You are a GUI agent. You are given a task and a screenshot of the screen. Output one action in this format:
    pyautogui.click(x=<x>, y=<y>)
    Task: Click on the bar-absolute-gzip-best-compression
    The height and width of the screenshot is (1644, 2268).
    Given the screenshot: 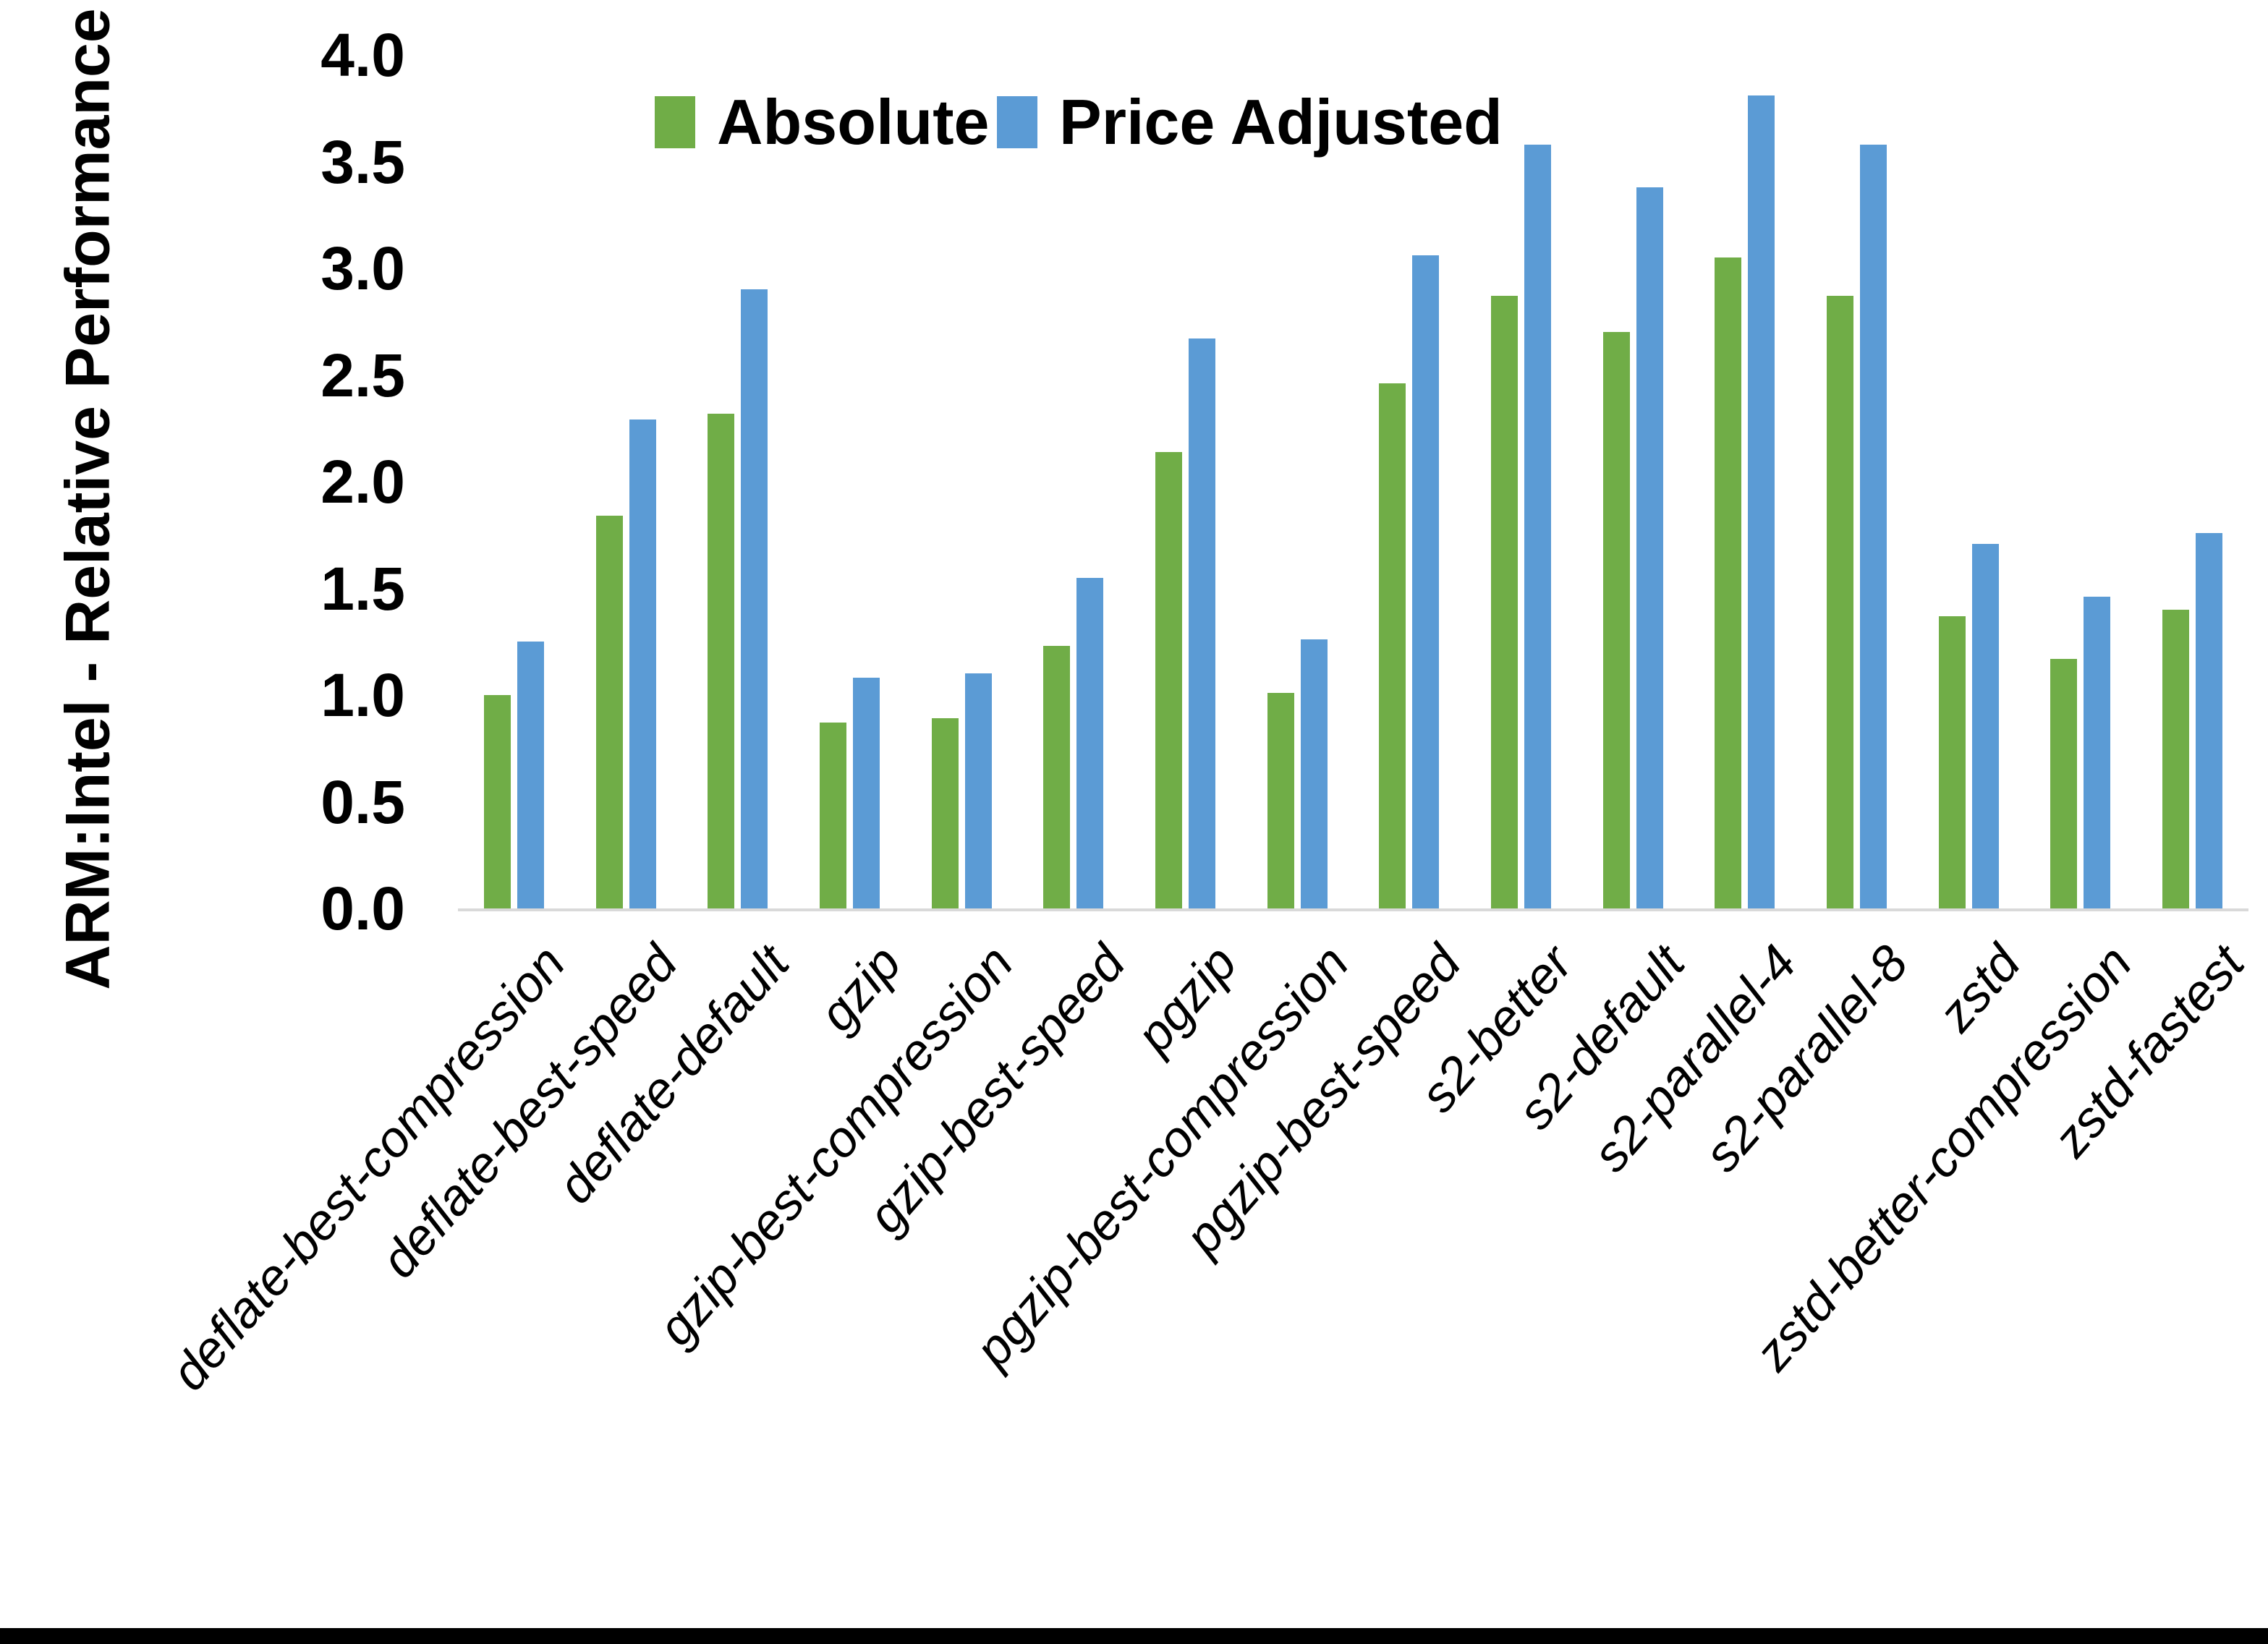 What is the action you would take?
    pyautogui.click(x=945, y=813)
    